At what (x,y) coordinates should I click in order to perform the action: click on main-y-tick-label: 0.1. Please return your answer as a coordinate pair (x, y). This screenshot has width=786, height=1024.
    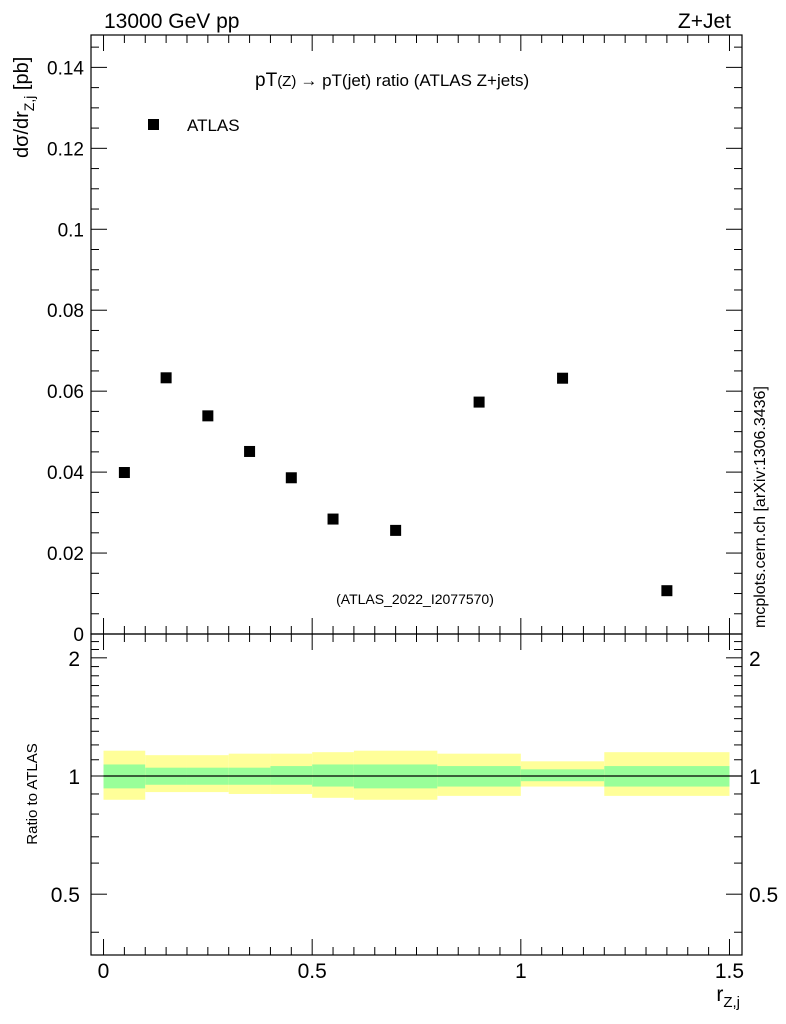
    Looking at the image, I should click on (71, 230).